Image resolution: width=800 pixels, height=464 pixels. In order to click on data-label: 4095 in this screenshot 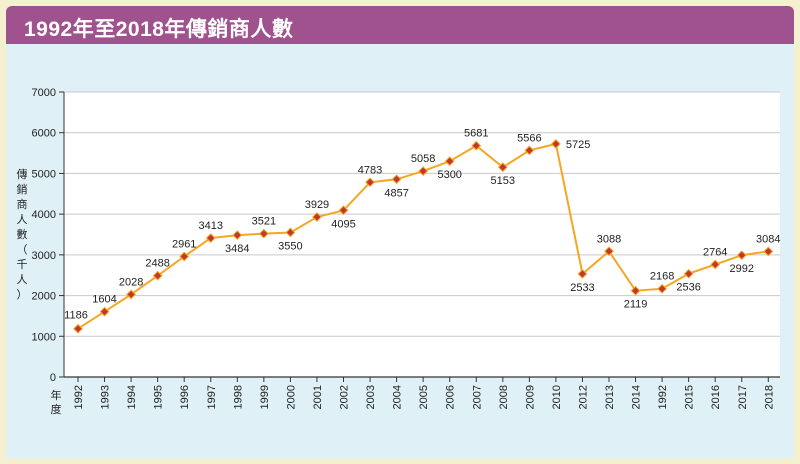, I will do `click(343, 224)`.